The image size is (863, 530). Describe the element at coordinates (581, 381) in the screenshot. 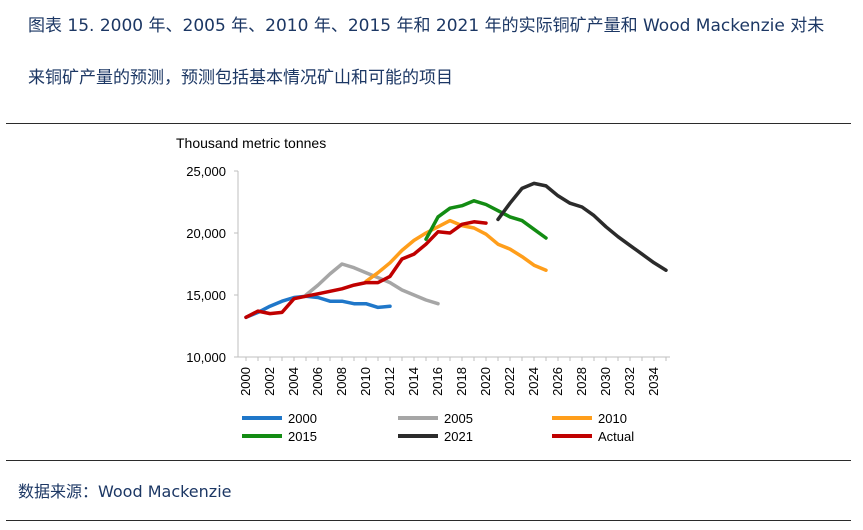

I see `x-tick-label: 2028` at that location.